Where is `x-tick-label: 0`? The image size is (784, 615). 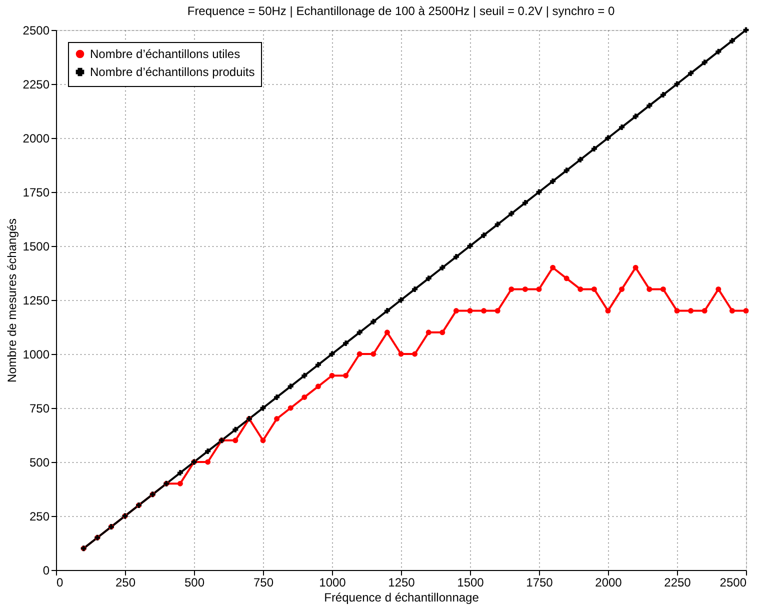 x-tick-label: 0 is located at coordinates (60, 583).